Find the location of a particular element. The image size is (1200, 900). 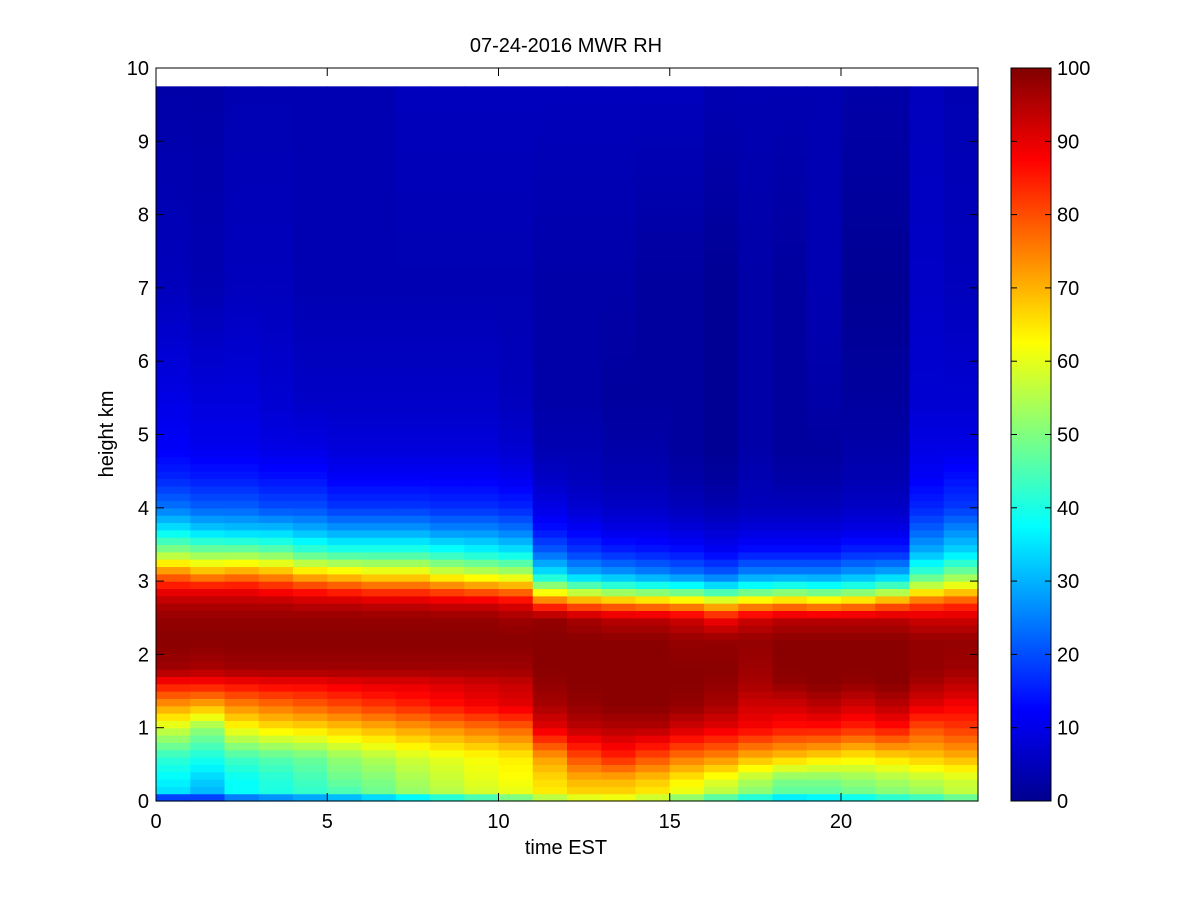

y-tick-label: 8 is located at coordinates (143, 216).